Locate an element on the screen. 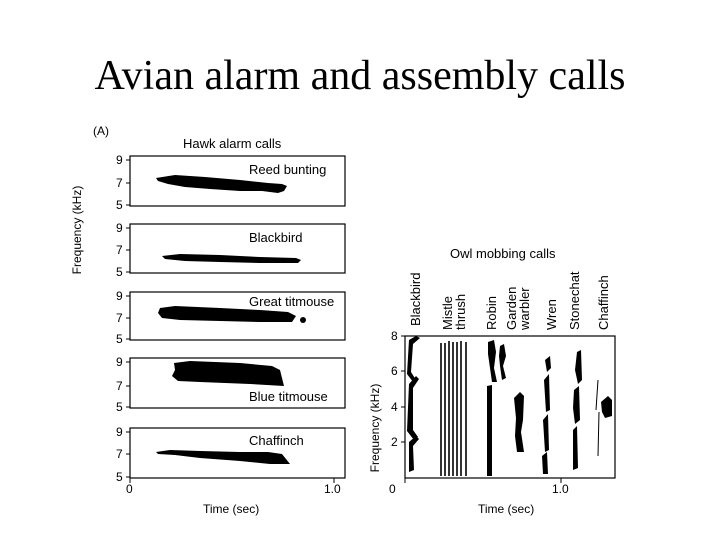 This screenshot has width=720, height=540. tick-a3-5: 5 is located at coordinates (119, 339).